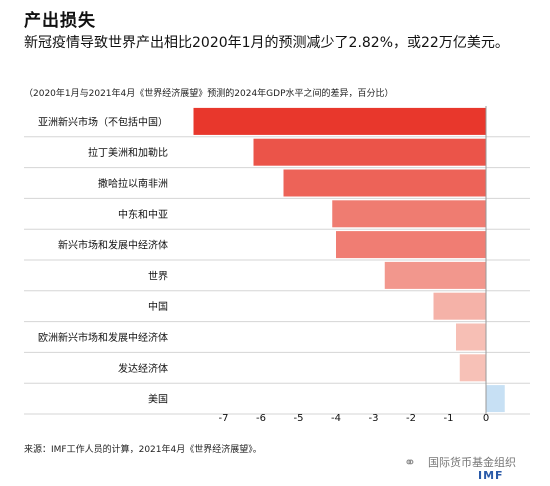 The height and width of the screenshot is (486, 550). I want to click on category-label: 亚洲新兴市场（不包括中国）, so click(103, 121).